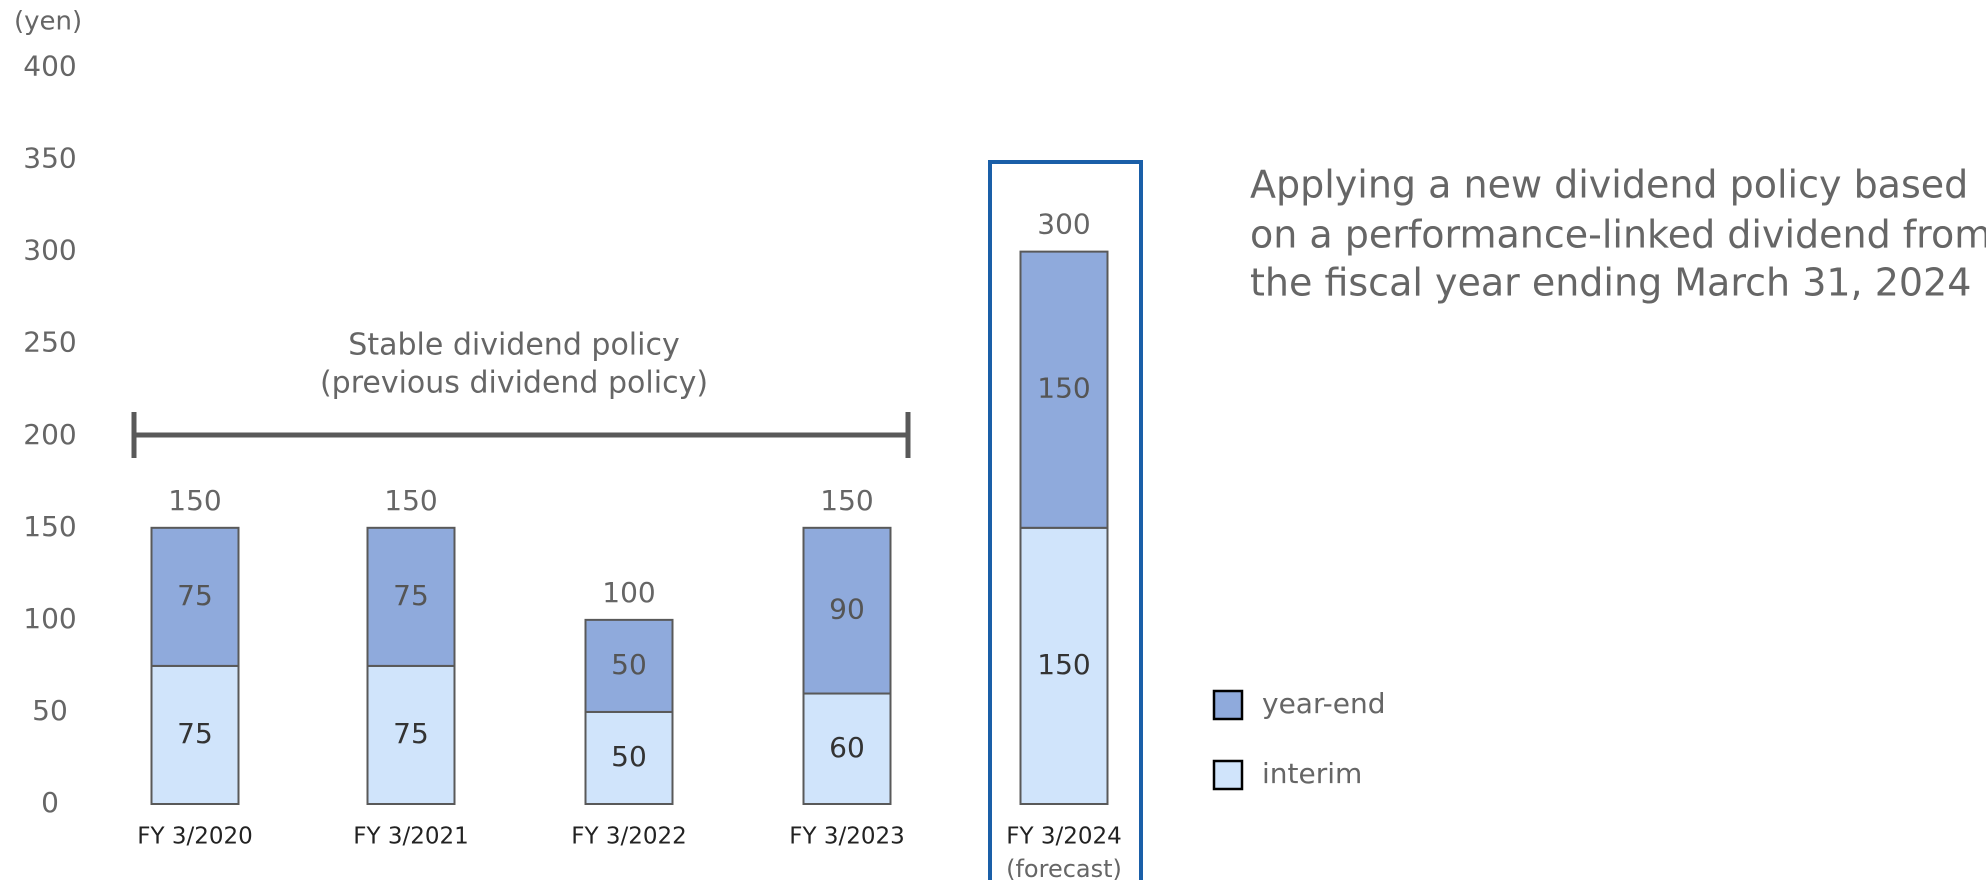 The width and height of the screenshot is (1986, 880). Describe the element at coordinates (50, 710) in the screenshot. I see `y-tick-label: 50` at that location.